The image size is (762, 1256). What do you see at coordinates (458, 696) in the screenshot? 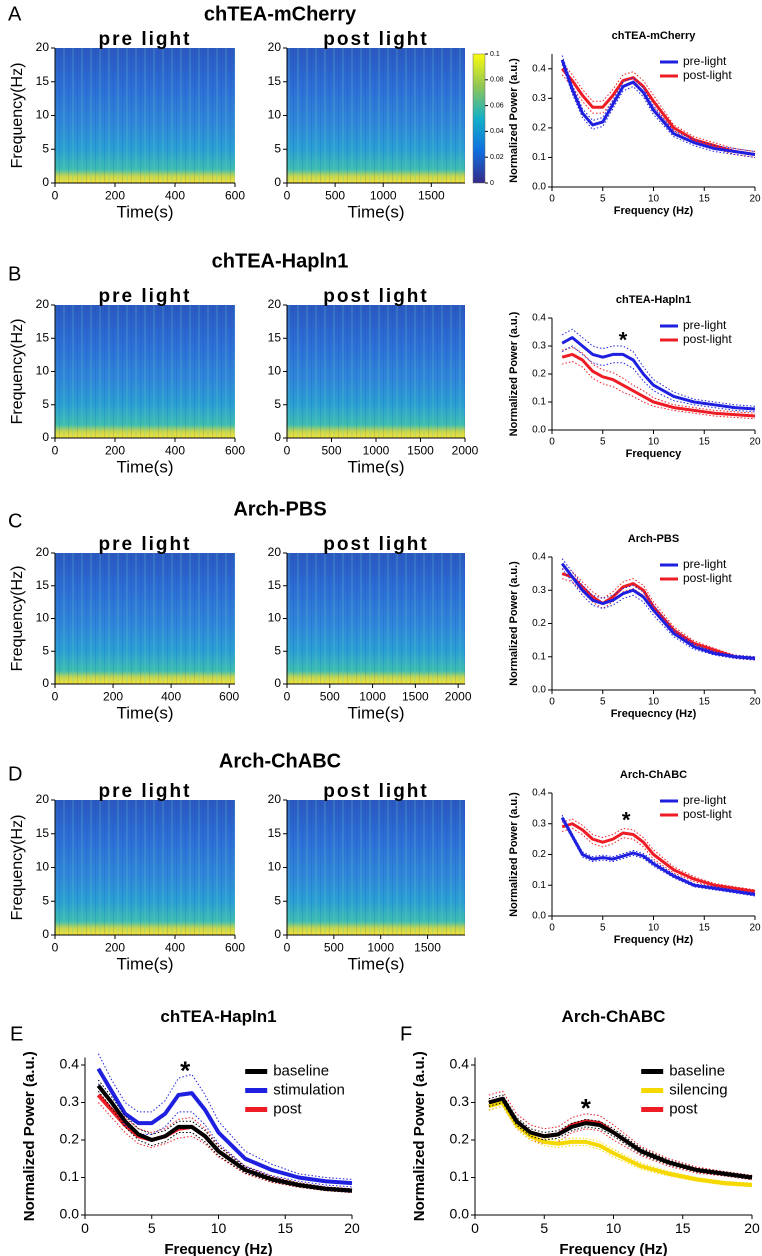
I see `x-tick-label: 2000` at bounding box center [458, 696].